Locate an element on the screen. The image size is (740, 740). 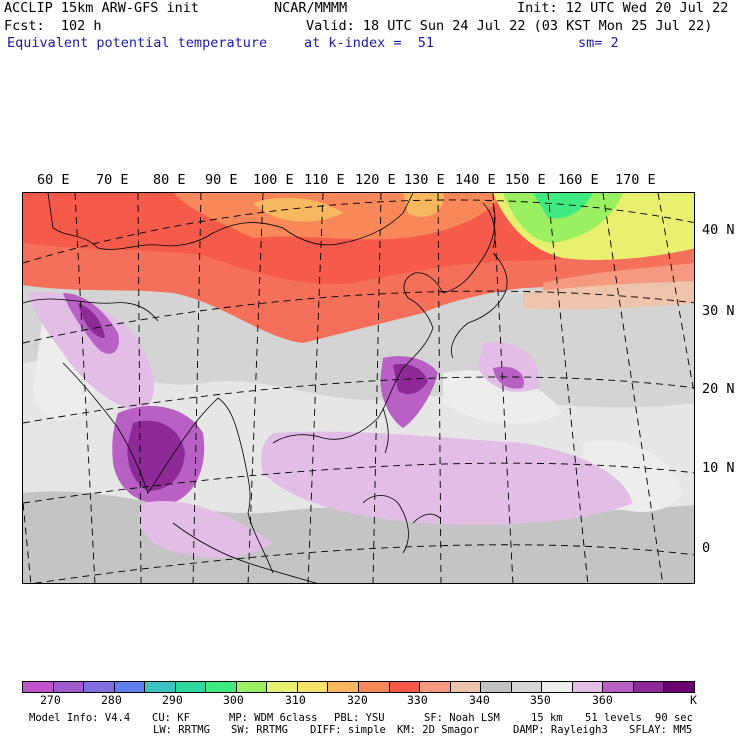
lon-label: 130 E is located at coordinates (424, 180).